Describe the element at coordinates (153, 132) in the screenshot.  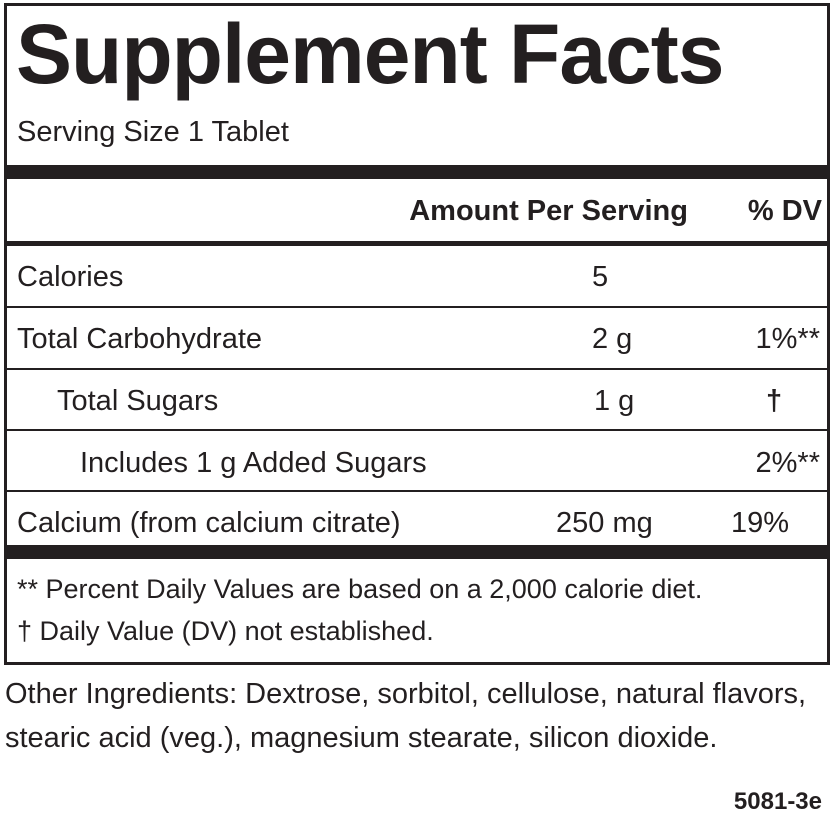
I see `serving-size: Serving Size 1 Tablet` at that location.